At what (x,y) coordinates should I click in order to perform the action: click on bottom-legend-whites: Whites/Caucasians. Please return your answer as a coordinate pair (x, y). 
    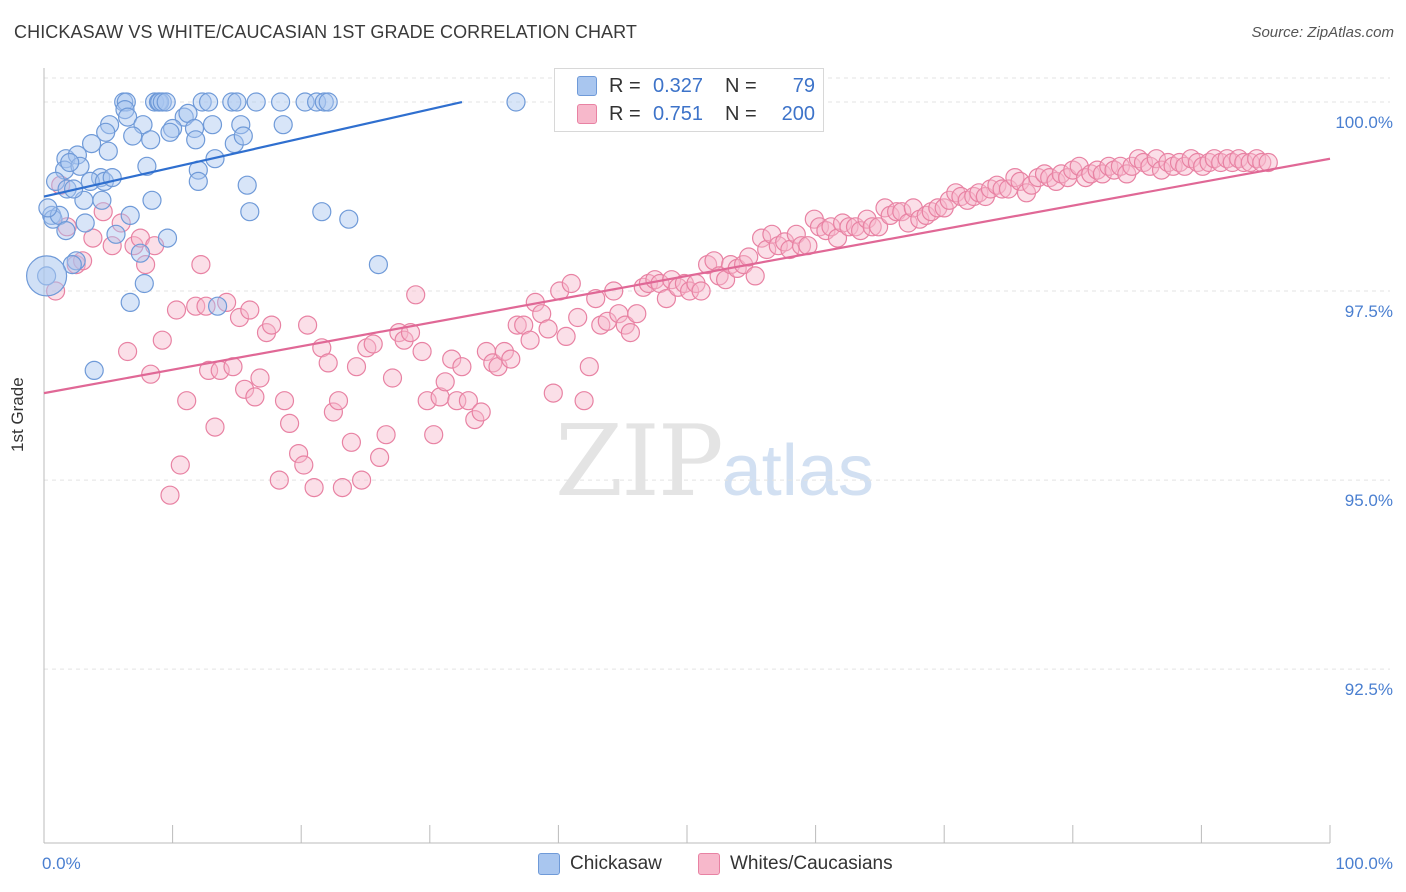
    Looking at the image, I should click on (795, 864).